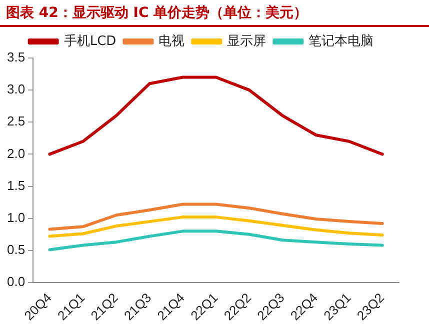  Describe the element at coordinates (171, 41) in the screenshot. I see `legend-label: 电视` at that location.